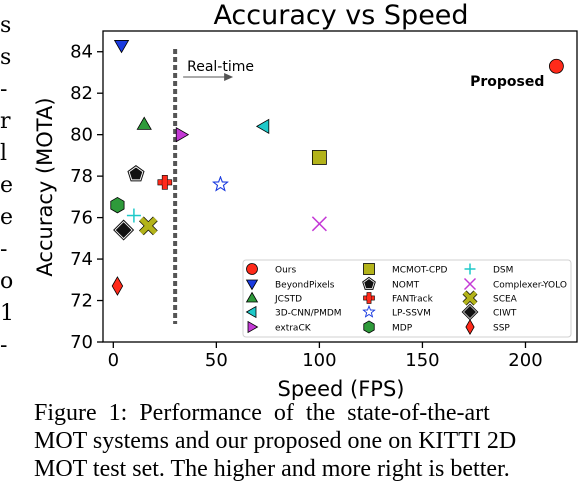 The height and width of the screenshot is (483, 582). I want to click on y-axis-ticks: 70 72 74 76 78 80 82 84, so click(86, 197).